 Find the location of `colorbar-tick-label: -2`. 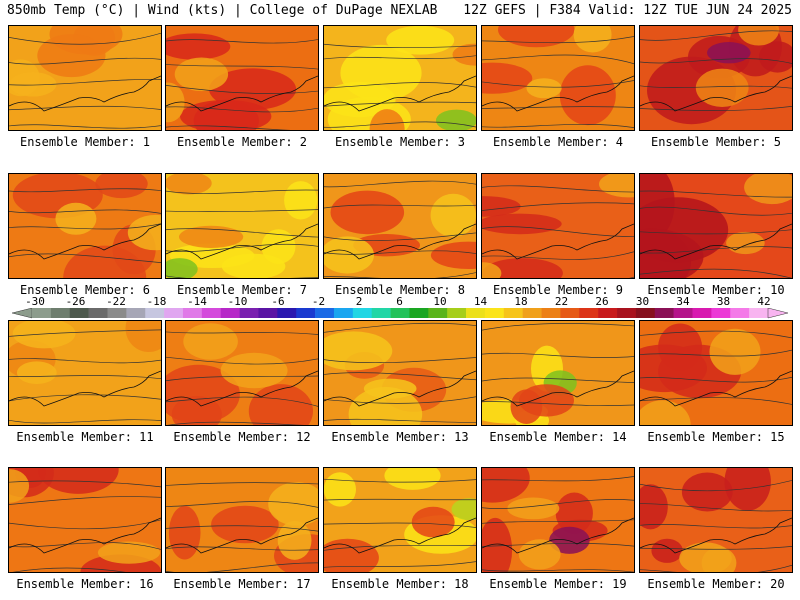

colorbar-tick-label: -2 is located at coordinates (318, 301).